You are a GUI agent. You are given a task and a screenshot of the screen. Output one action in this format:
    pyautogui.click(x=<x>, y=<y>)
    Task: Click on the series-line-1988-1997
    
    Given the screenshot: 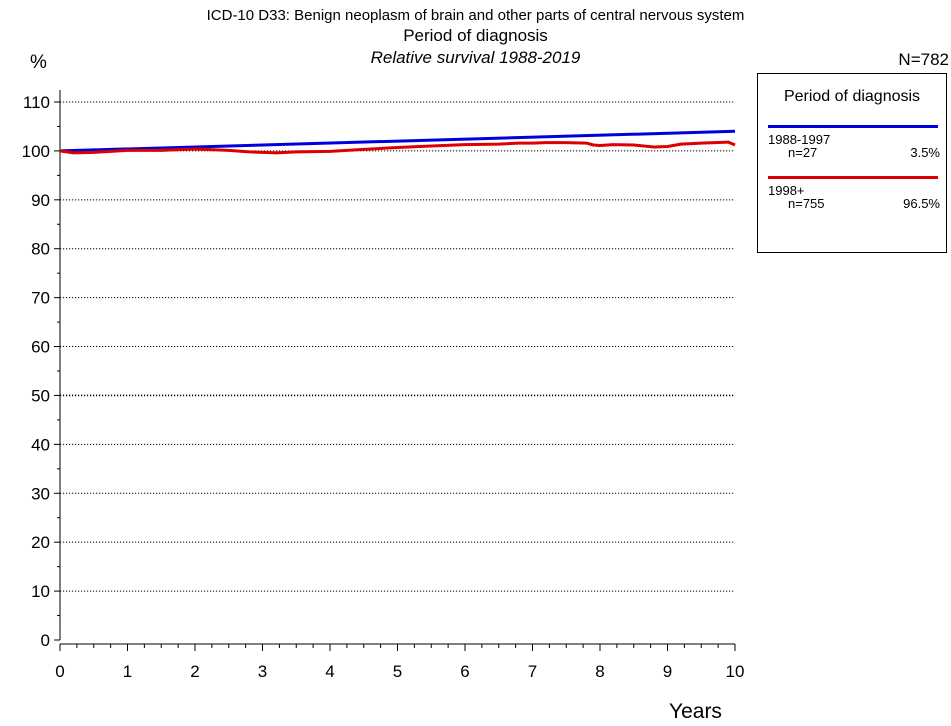 What is the action you would take?
    pyautogui.click(x=397, y=141)
    